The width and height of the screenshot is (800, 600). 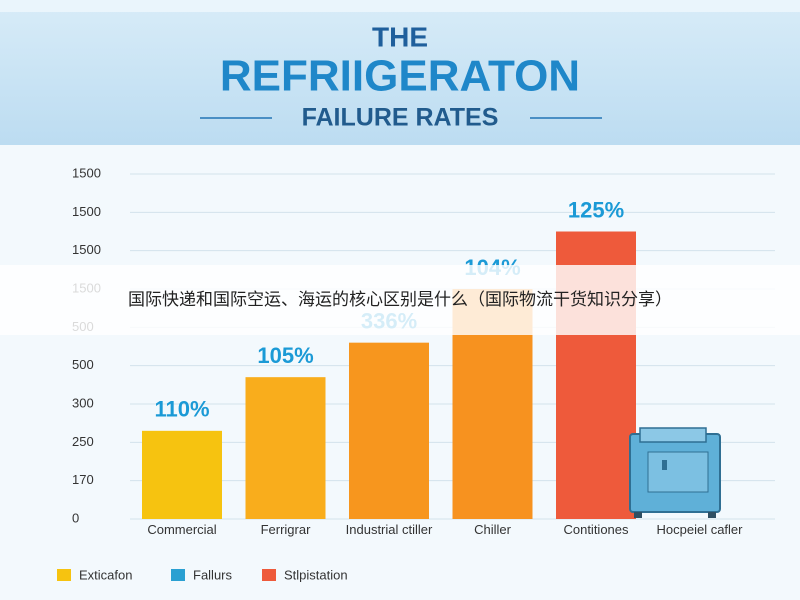 What do you see at coordinates (400, 118) in the screenshot?
I see `chart-subtitle: FAILURE RATES` at bounding box center [400, 118].